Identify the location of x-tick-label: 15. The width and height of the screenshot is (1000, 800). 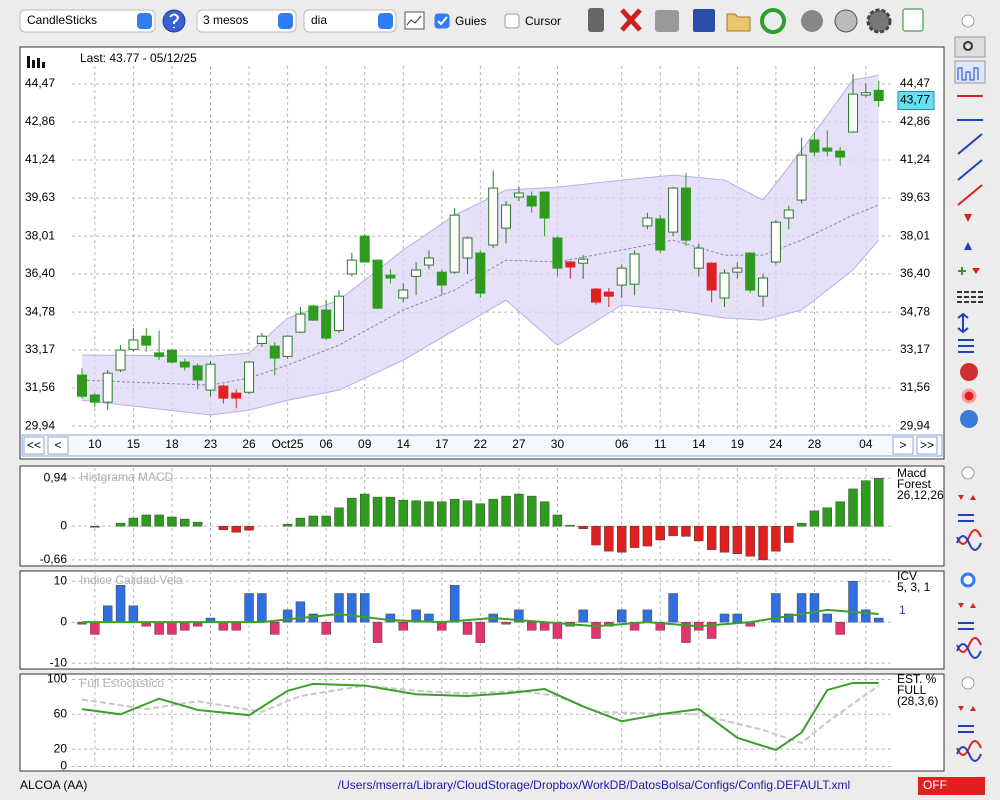
(134, 444).